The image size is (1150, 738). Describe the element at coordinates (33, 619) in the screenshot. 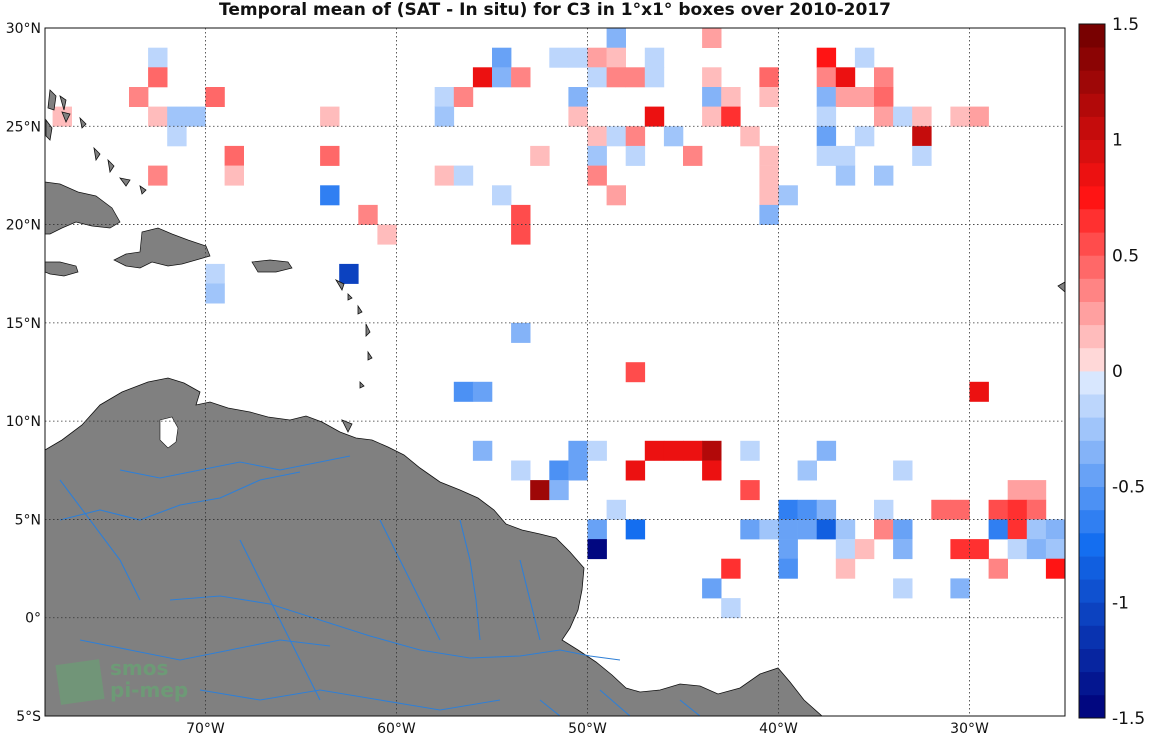

I see `latitude-tick-label: 0°` at that location.